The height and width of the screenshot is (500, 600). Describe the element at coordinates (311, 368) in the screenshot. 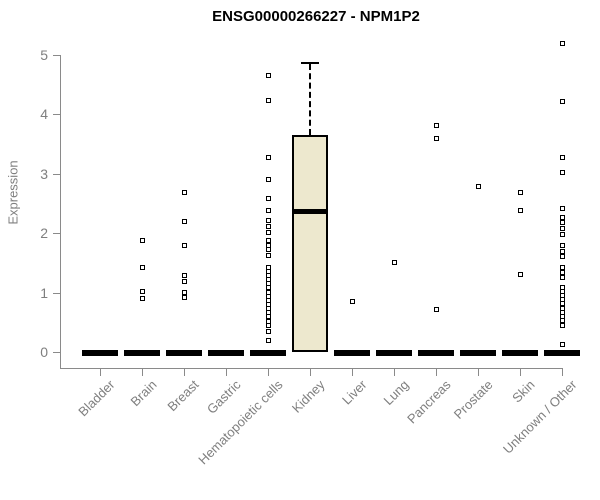

I see `x-axis-line` at that location.